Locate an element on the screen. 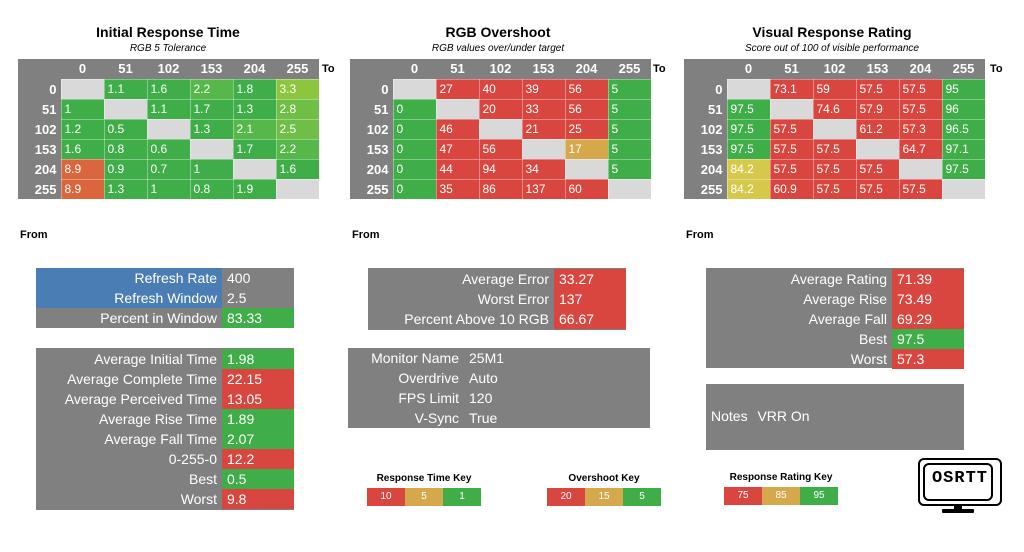 The width and height of the screenshot is (1024, 552). row-header: 255 is located at coordinates (371, 189).